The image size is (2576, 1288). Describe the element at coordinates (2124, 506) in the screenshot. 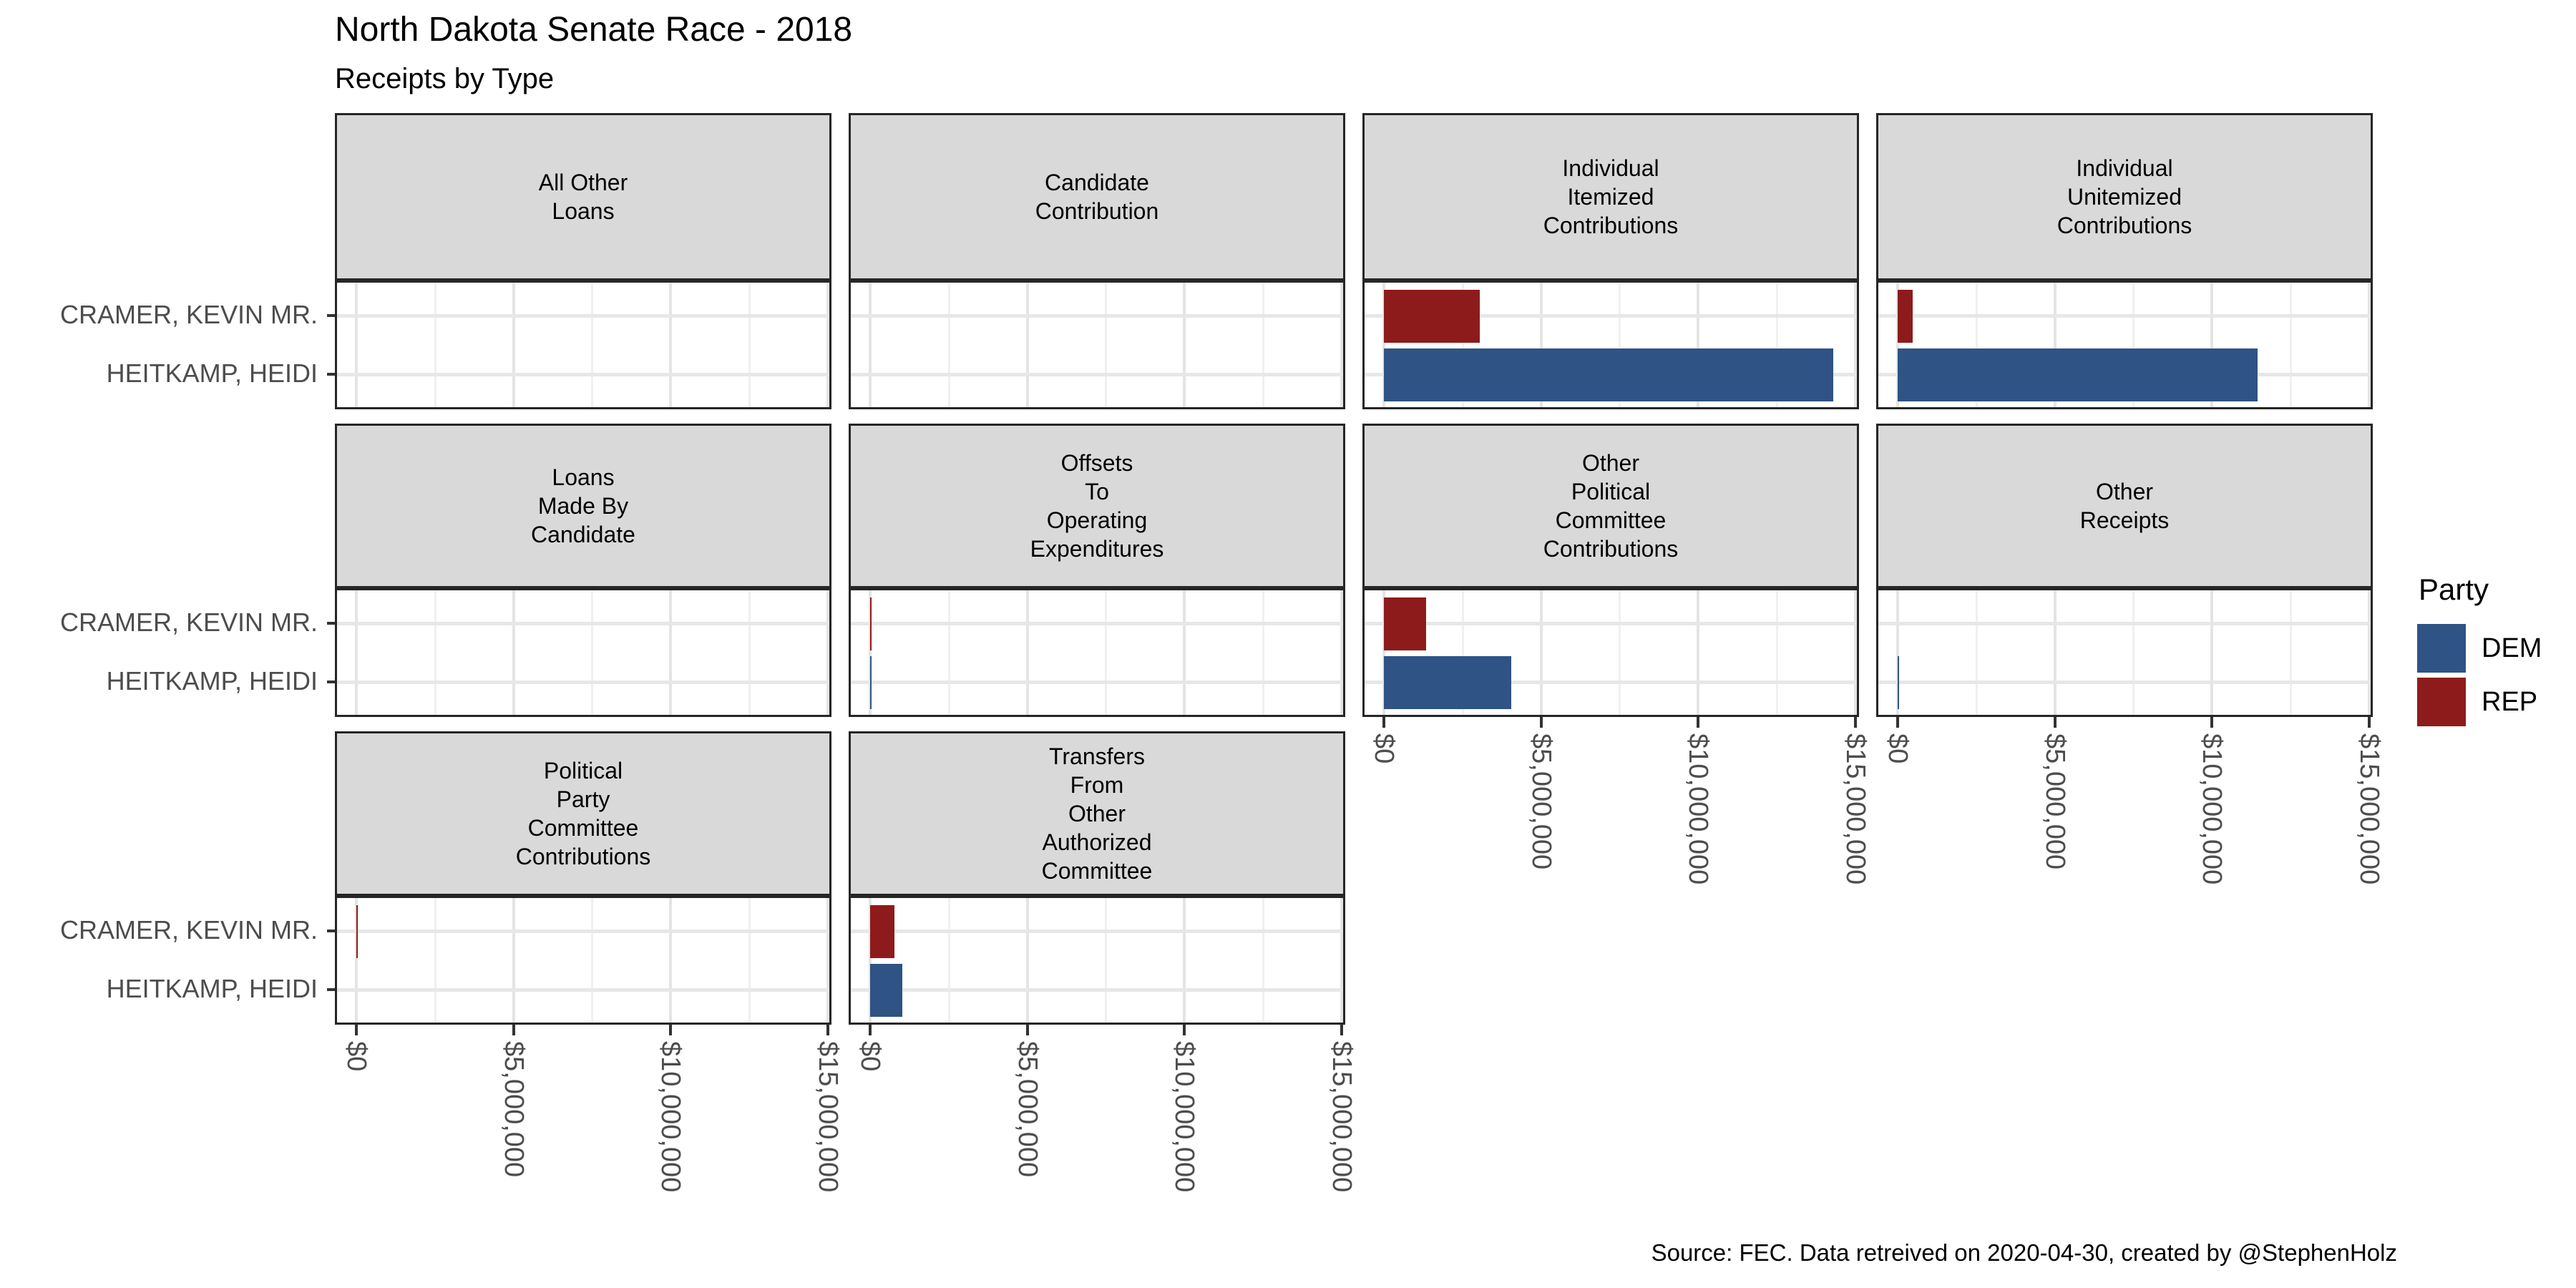

I see `facet-strip: Other Receipts` at that location.